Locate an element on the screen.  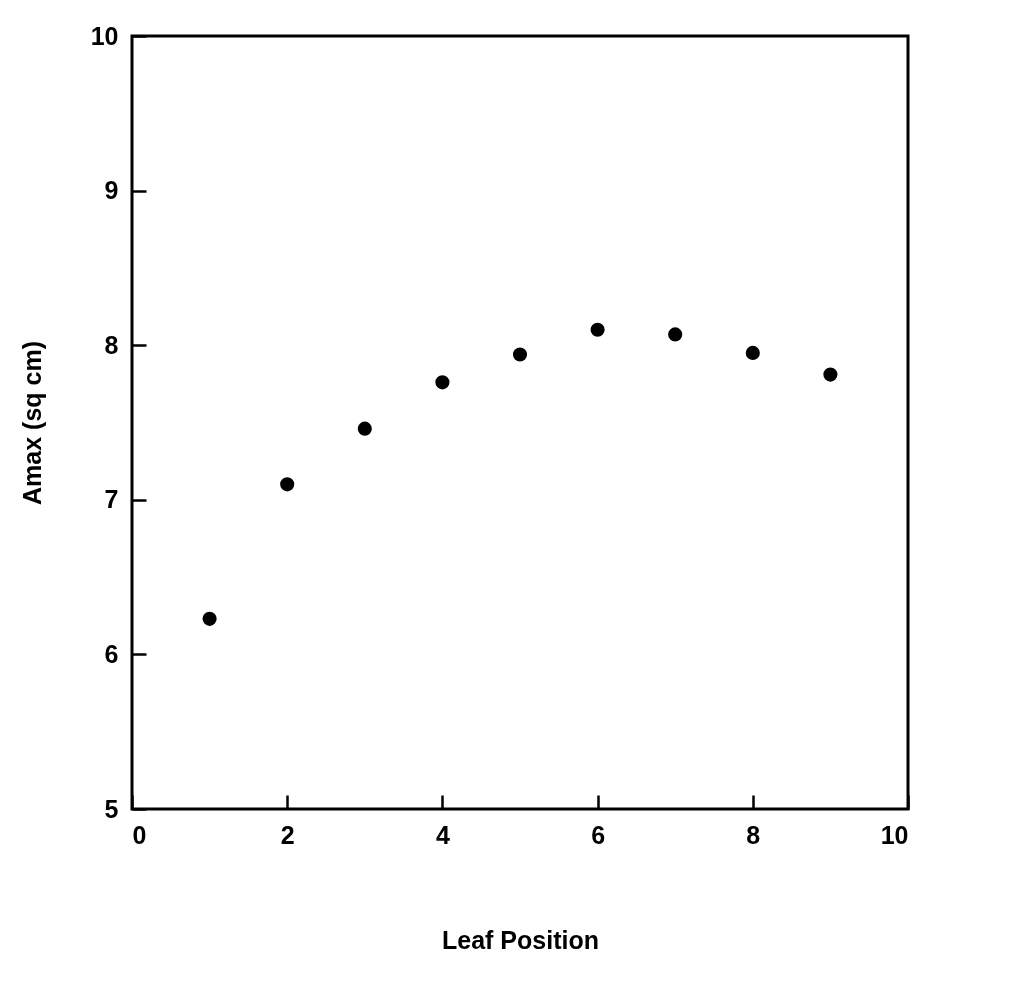
x-tick-label: 10 is located at coordinates (894, 834).